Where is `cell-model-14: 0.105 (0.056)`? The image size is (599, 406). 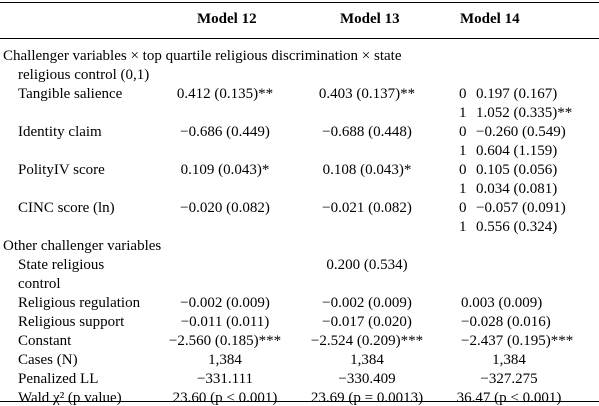
cell-model-14: 0.105 (0.056) is located at coordinates (517, 170).